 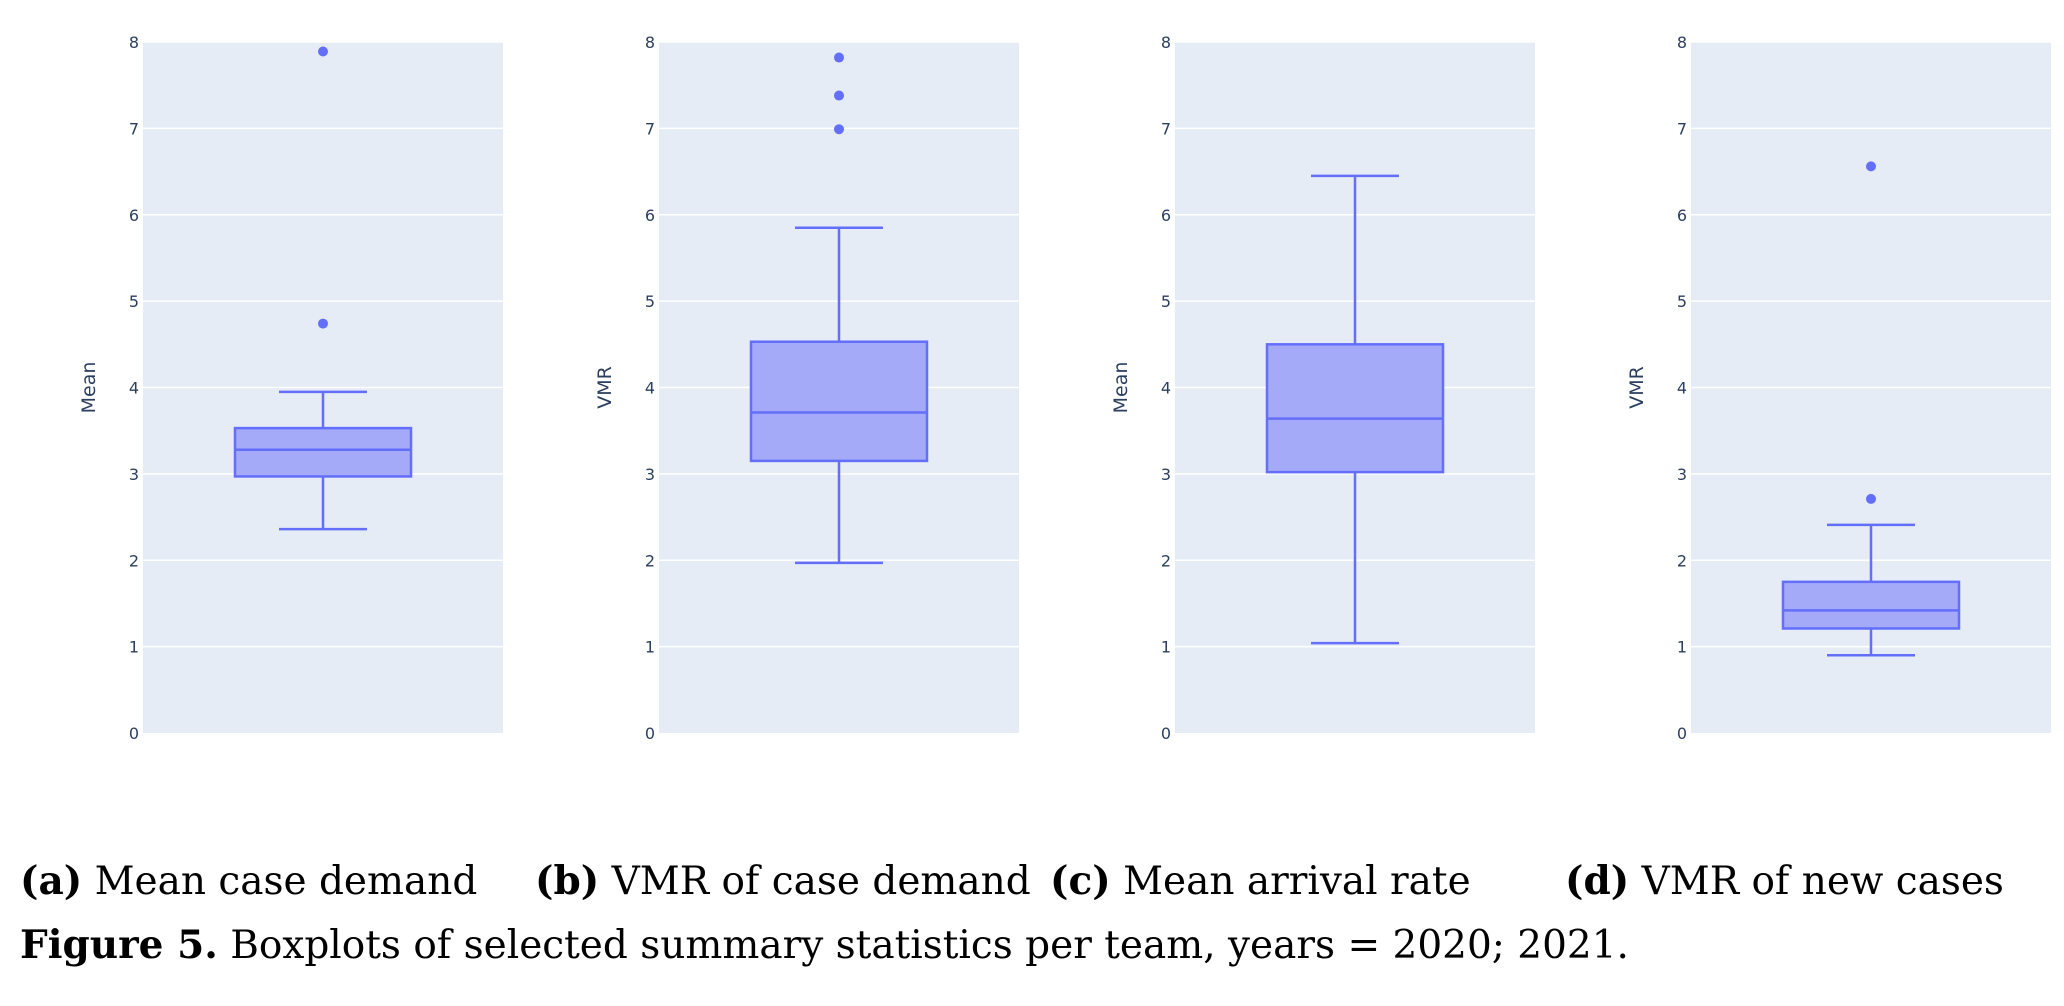 I want to click on y-tick-label-d-8: 8, so click(x=1682, y=42).